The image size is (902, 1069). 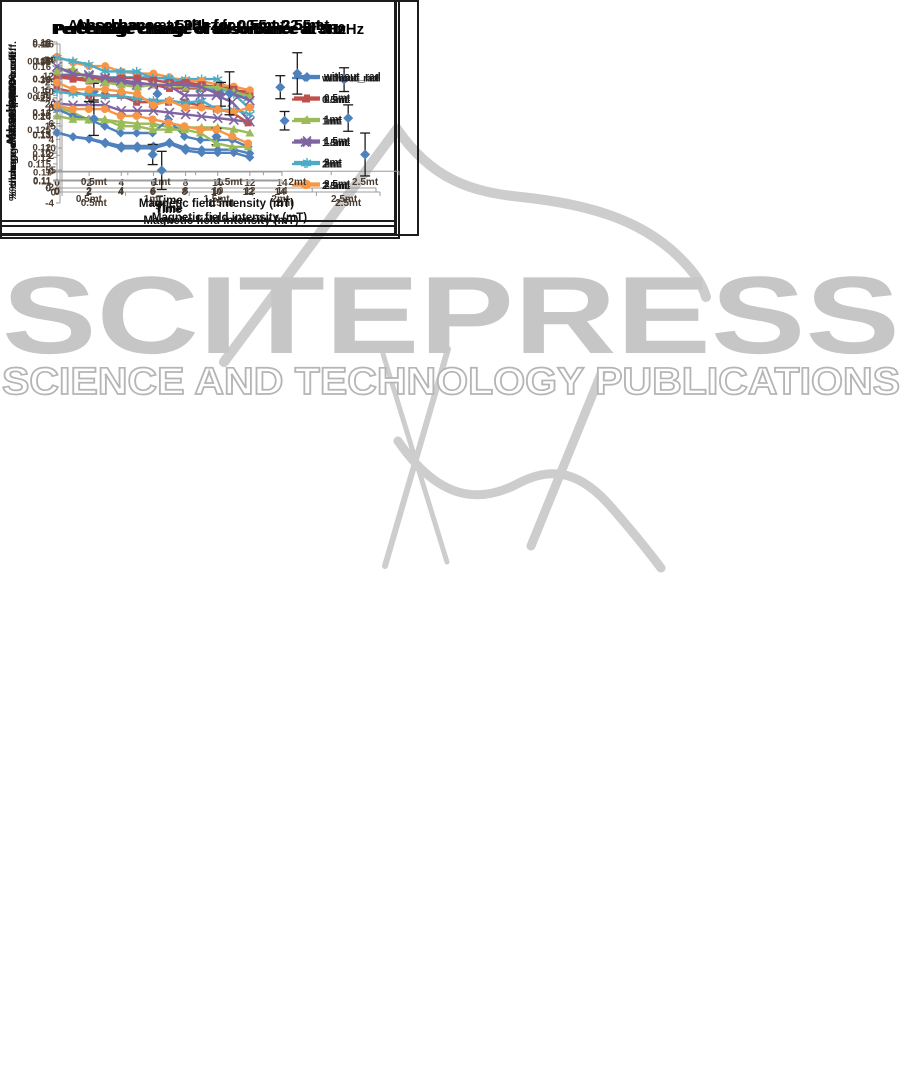 I want to click on svg-text: 0.16, so click(x=42, y=80).